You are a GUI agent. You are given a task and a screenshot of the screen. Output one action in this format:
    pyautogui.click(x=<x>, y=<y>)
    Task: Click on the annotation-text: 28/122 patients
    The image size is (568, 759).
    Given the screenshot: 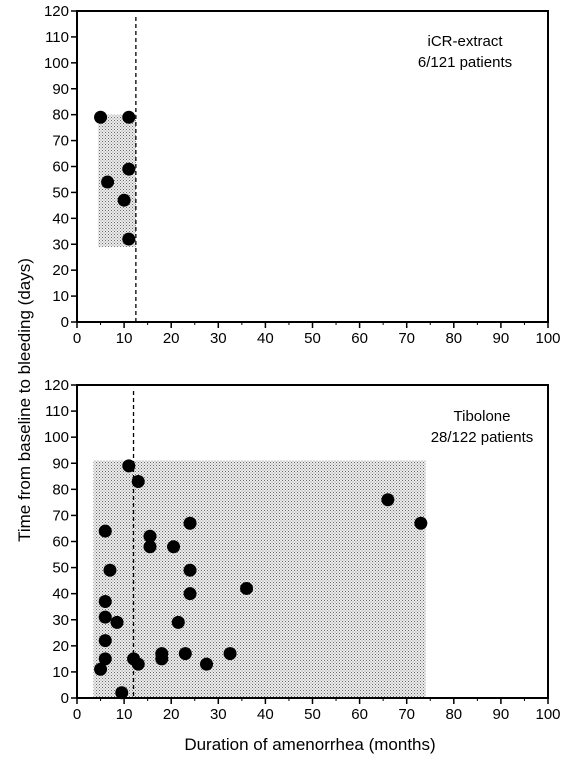 What is the action you would take?
    pyautogui.click(x=482, y=437)
    